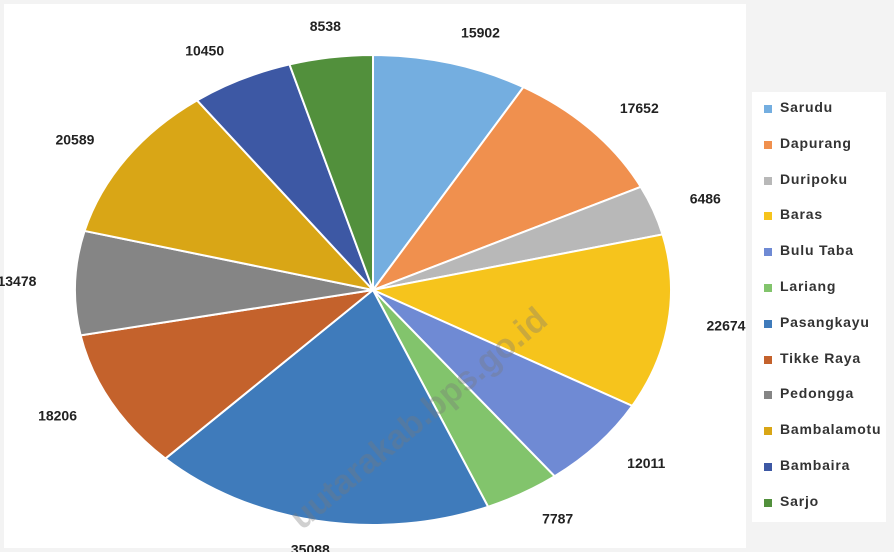  What do you see at coordinates (823, 500) in the screenshot?
I see `legend-item: Sarjo` at bounding box center [823, 500].